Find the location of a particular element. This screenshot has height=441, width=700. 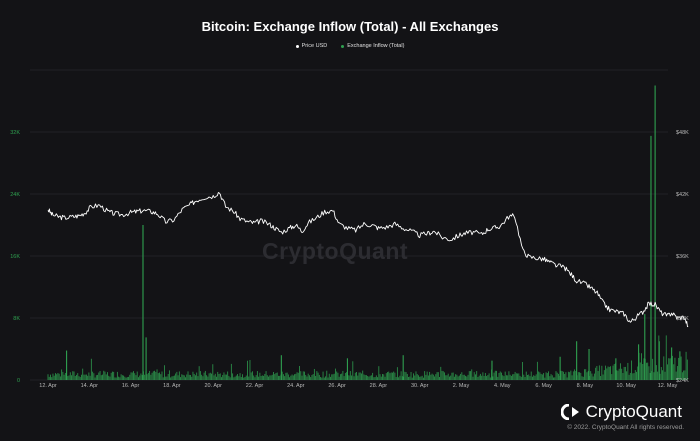

right-axis-ticks: $24K $30K $36K $42K $48K is located at coordinates (682, 257).